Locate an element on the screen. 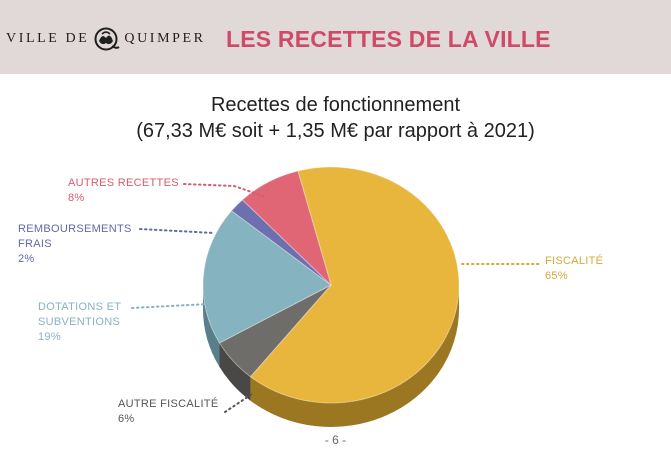 The width and height of the screenshot is (671, 460). slice-label-text: AUTRE FISCALITÉ is located at coordinates (168, 404).